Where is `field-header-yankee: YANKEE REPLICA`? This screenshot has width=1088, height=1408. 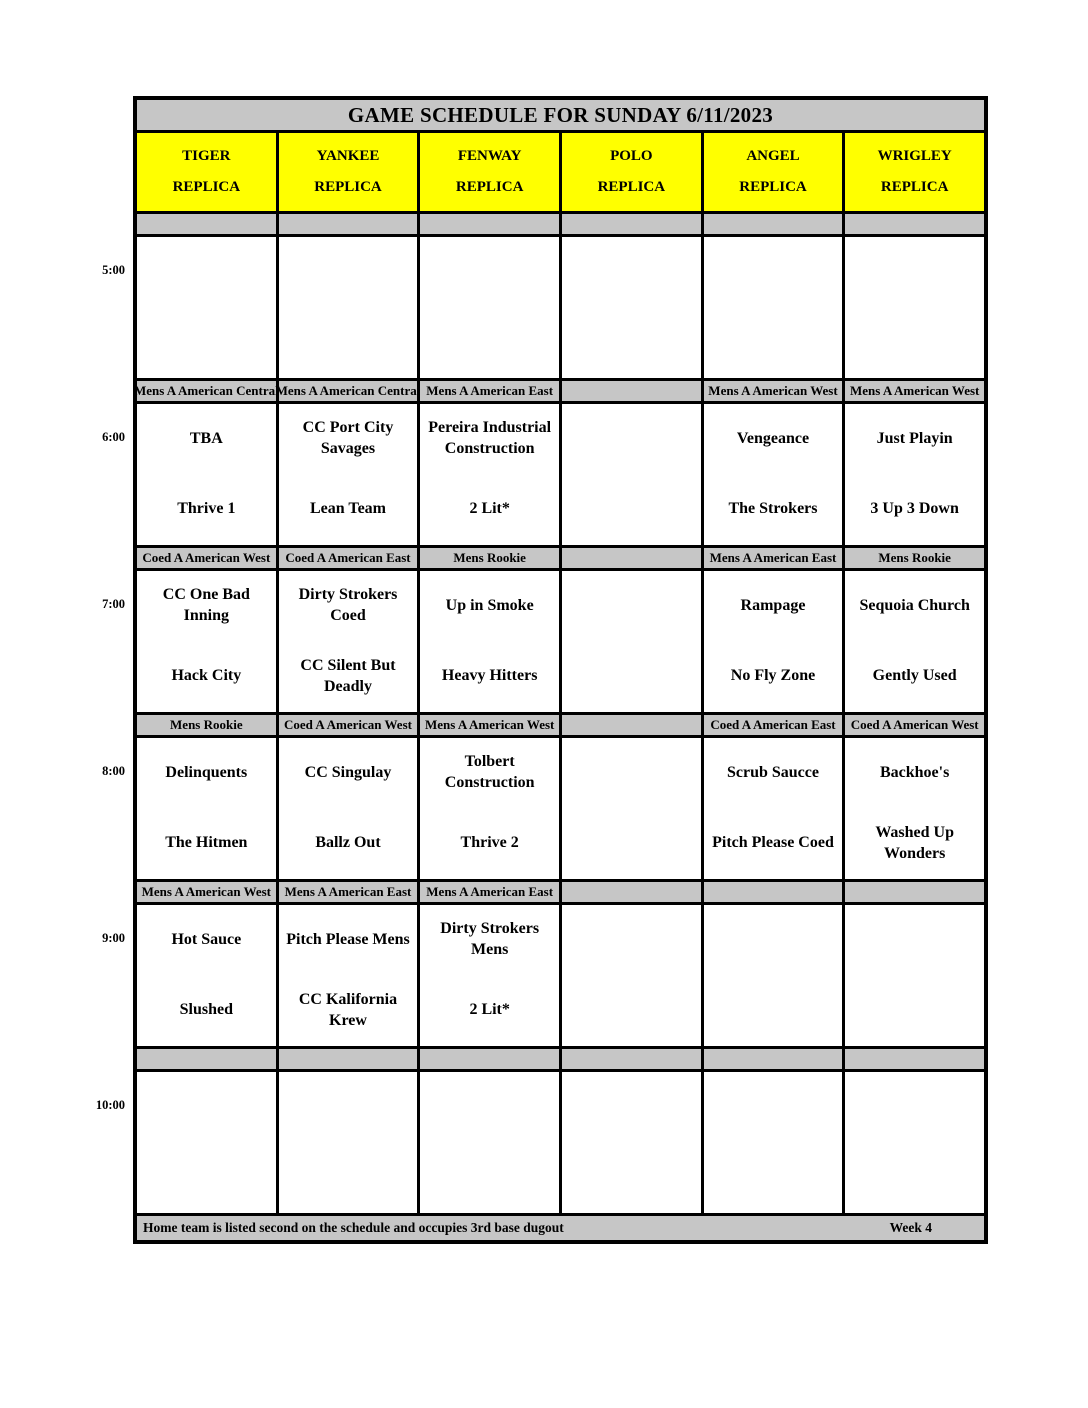
field-header-yankee: YANKEE REPLICA is located at coordinates (348, 172).